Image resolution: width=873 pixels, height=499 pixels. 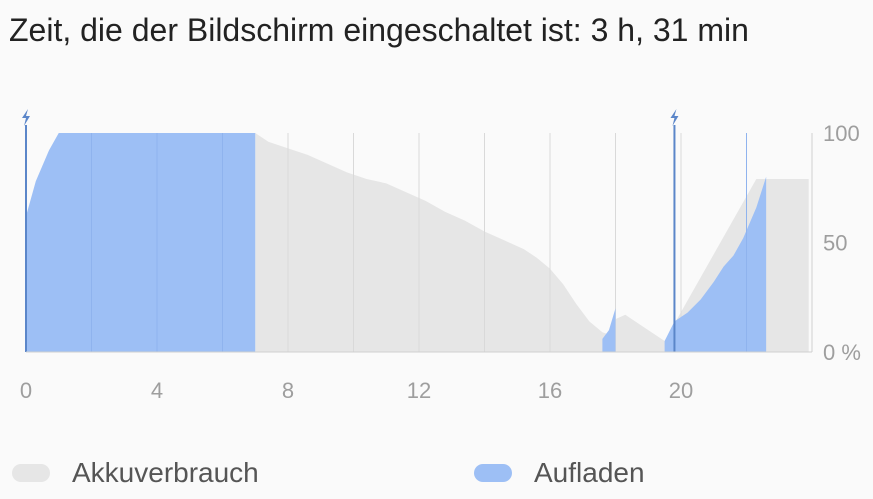 I want to click on x-tick-label: 8, so click(x=288, y=390).